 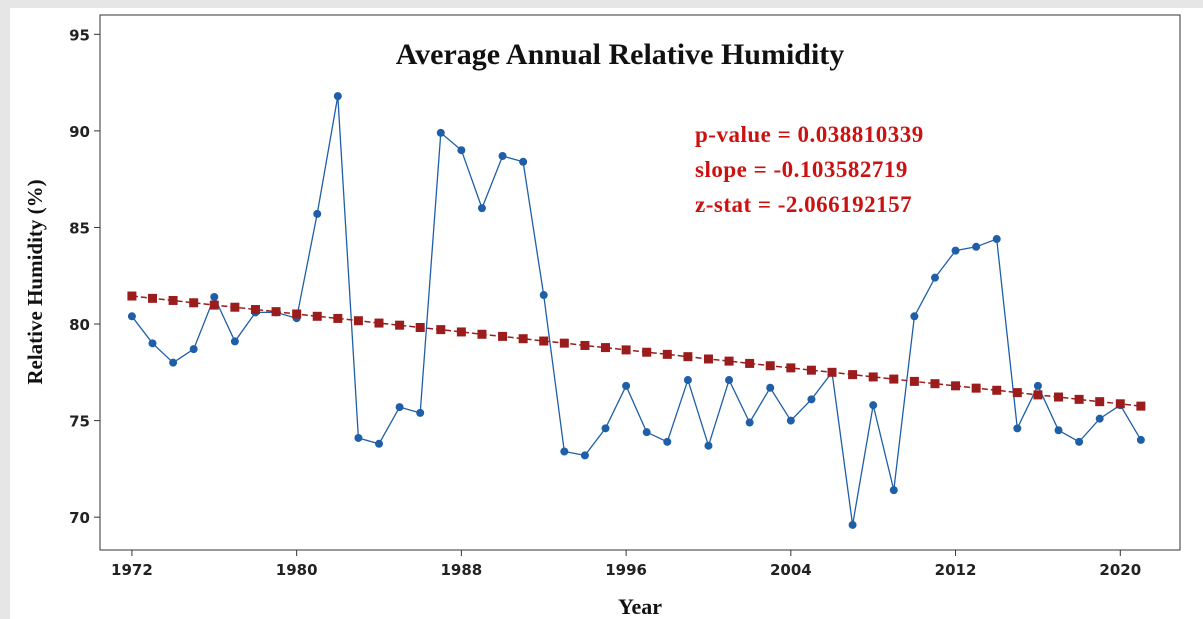 What do you see at coordinates (1120, 570) in the screenshot?
I see `x-tick-label: 2020` at bounding box center [1120, 570].